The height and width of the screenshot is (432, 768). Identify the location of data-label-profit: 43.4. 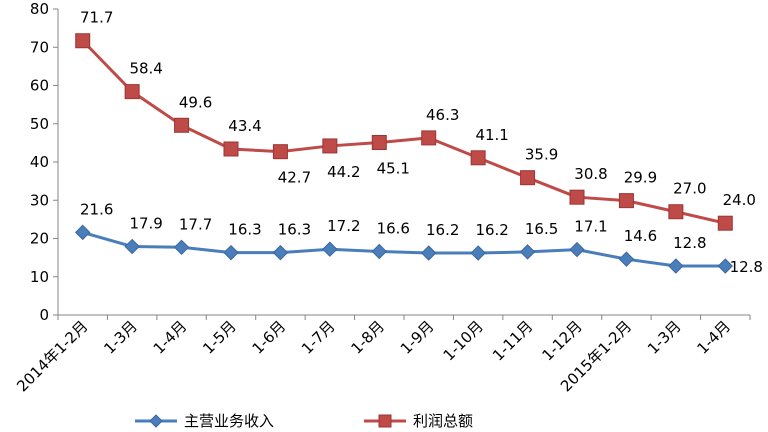
(244, 126).